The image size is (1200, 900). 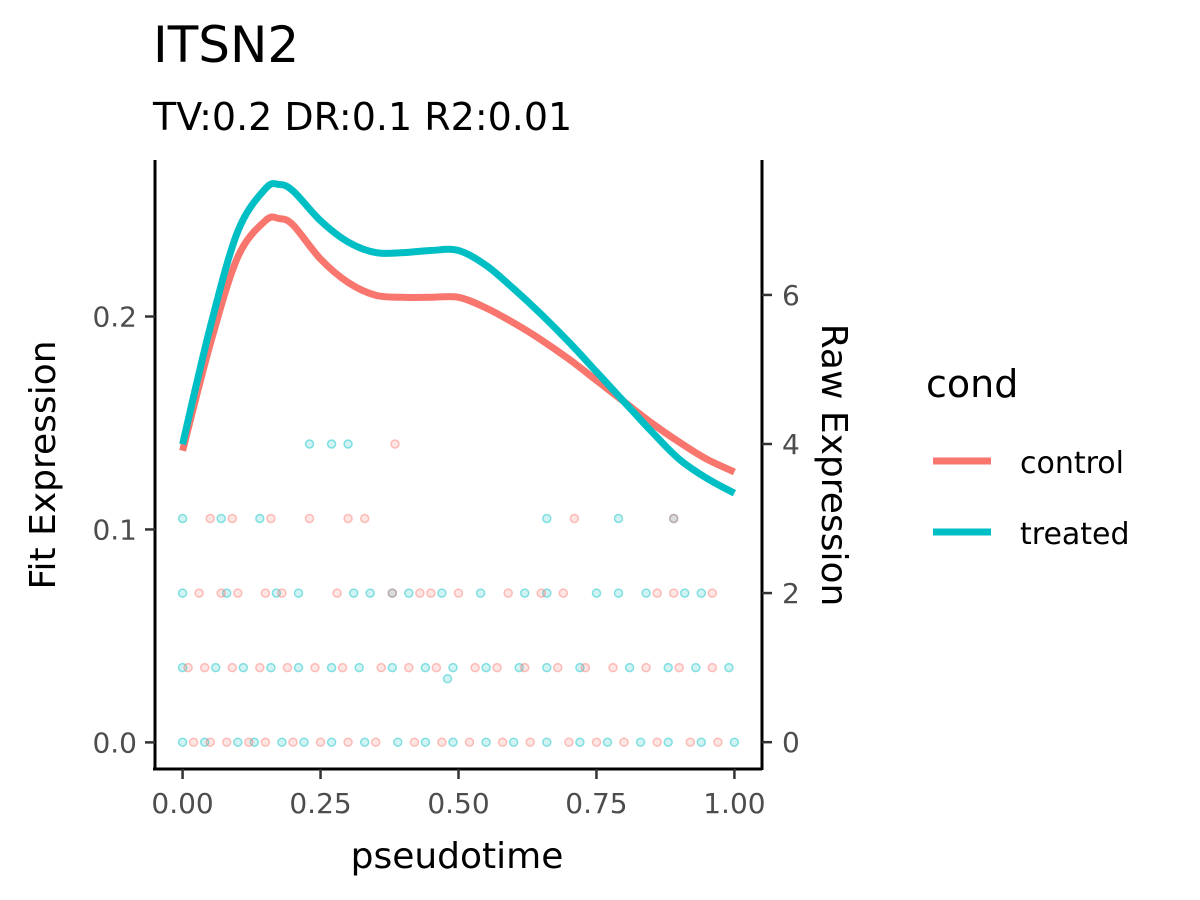 I want to click on y2-tick-label: 2, so click(x=791, y=593).